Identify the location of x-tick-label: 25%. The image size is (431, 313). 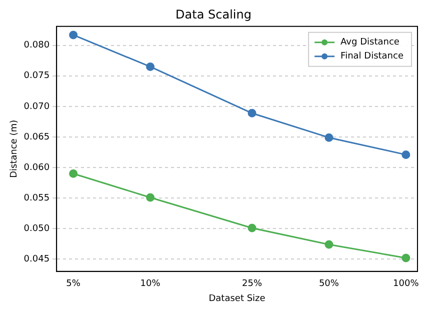
(252, 284).